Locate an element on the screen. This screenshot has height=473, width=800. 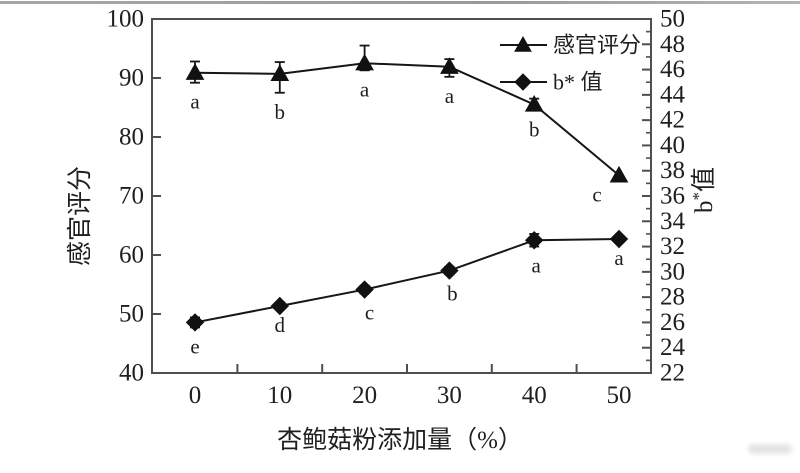
right-axis-tick-label: 42 is located at coordinates (672, 120).